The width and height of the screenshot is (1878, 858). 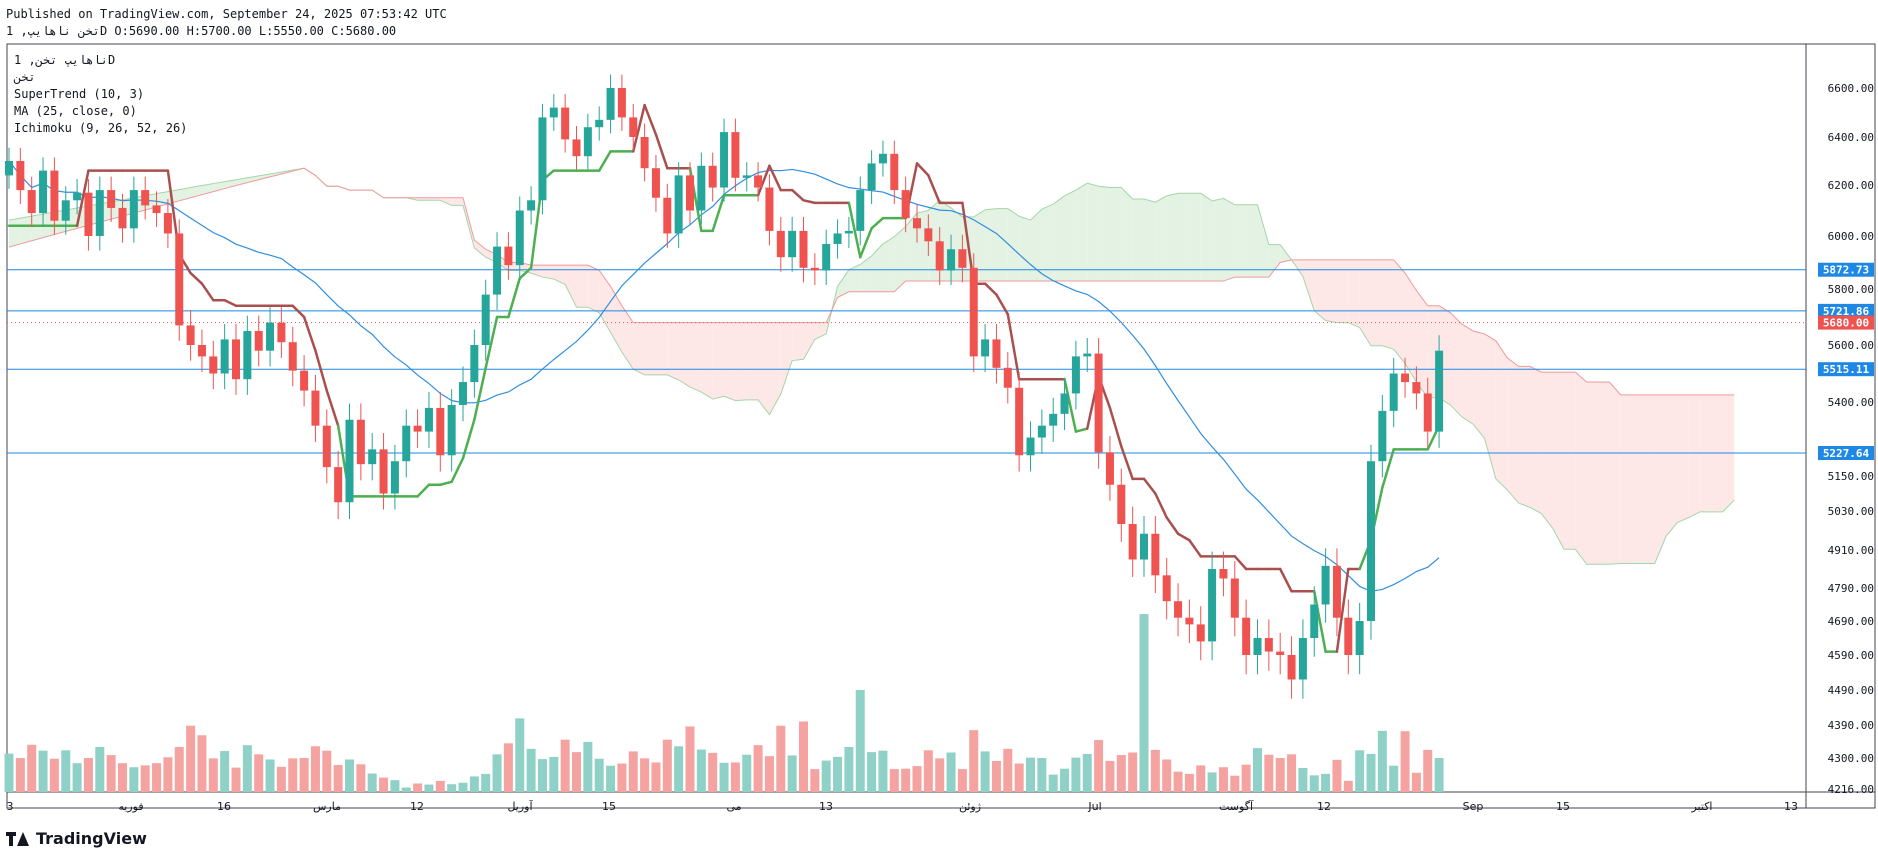 I want to click on tradingview-logo: TradingView, so click(x=76, y=838).